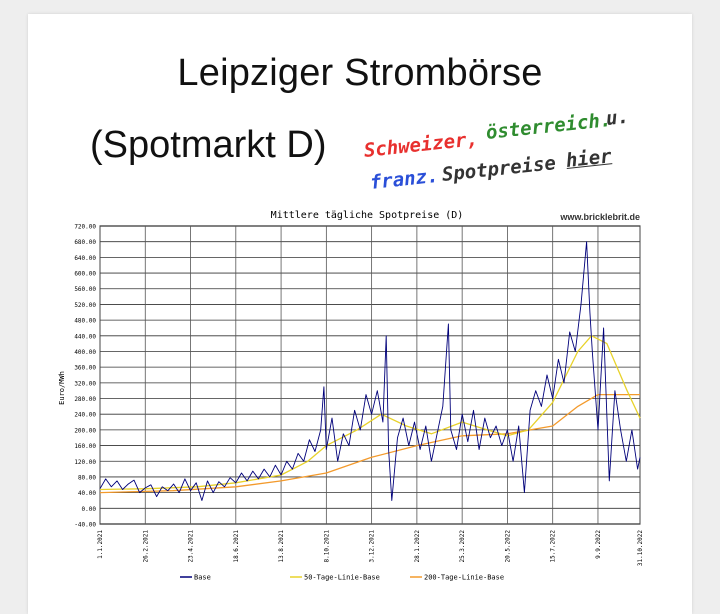 Image resolution: width=720 pixels, height=614 pixels. I want to click on y-tick-label: 400.00, so click(85, 352).